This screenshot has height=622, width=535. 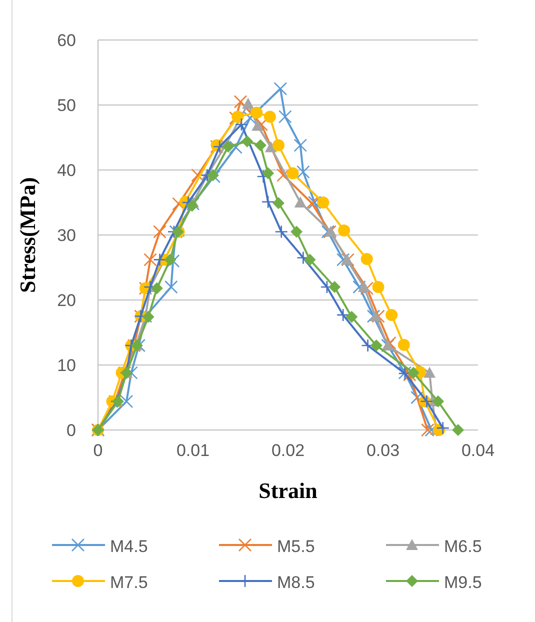 What do you see at coordinates (66, 300) in the screenshot?
I see `y-tick-label: 20` at bounding box center [66, 300].